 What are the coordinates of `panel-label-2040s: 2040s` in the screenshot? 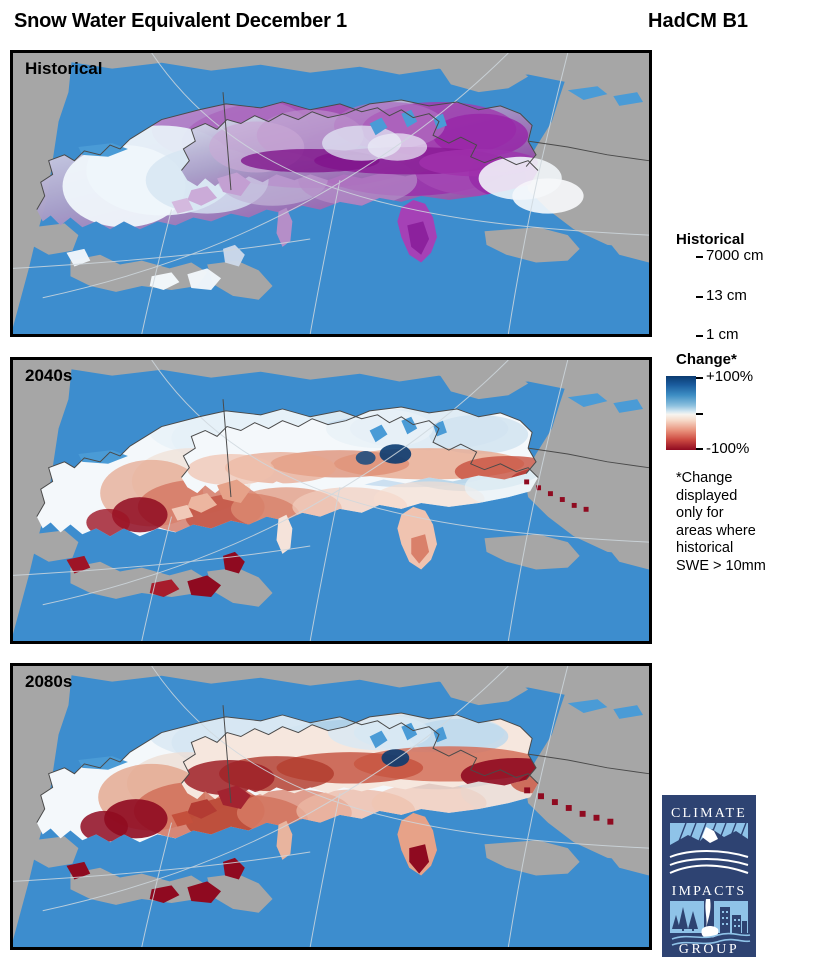 It's located at (49, 375).